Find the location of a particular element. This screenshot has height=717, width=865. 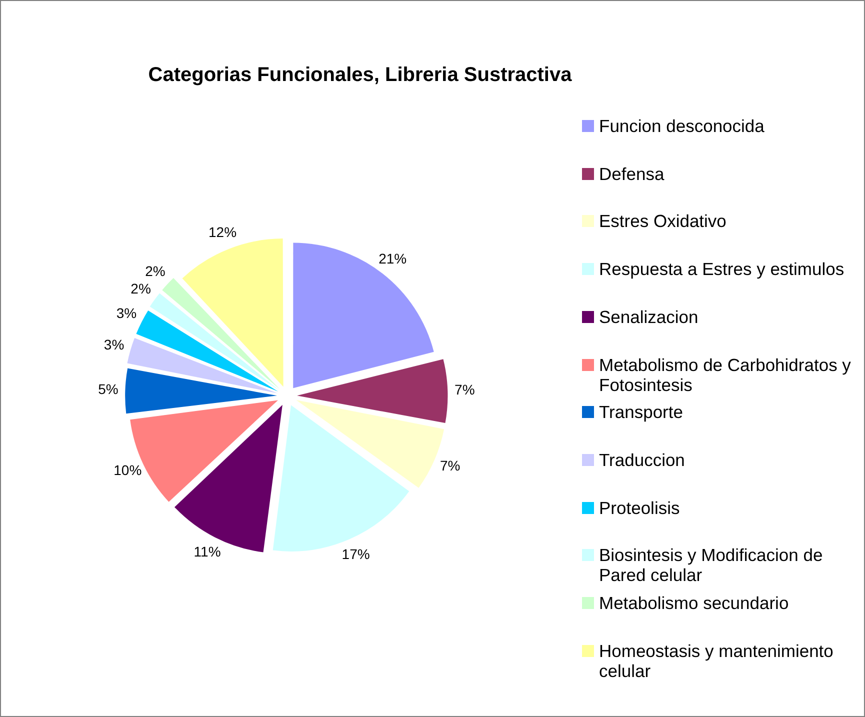

chart-title: Categorias Funcionales, Libreria Sustractiva is located at coordinates (360, 75).